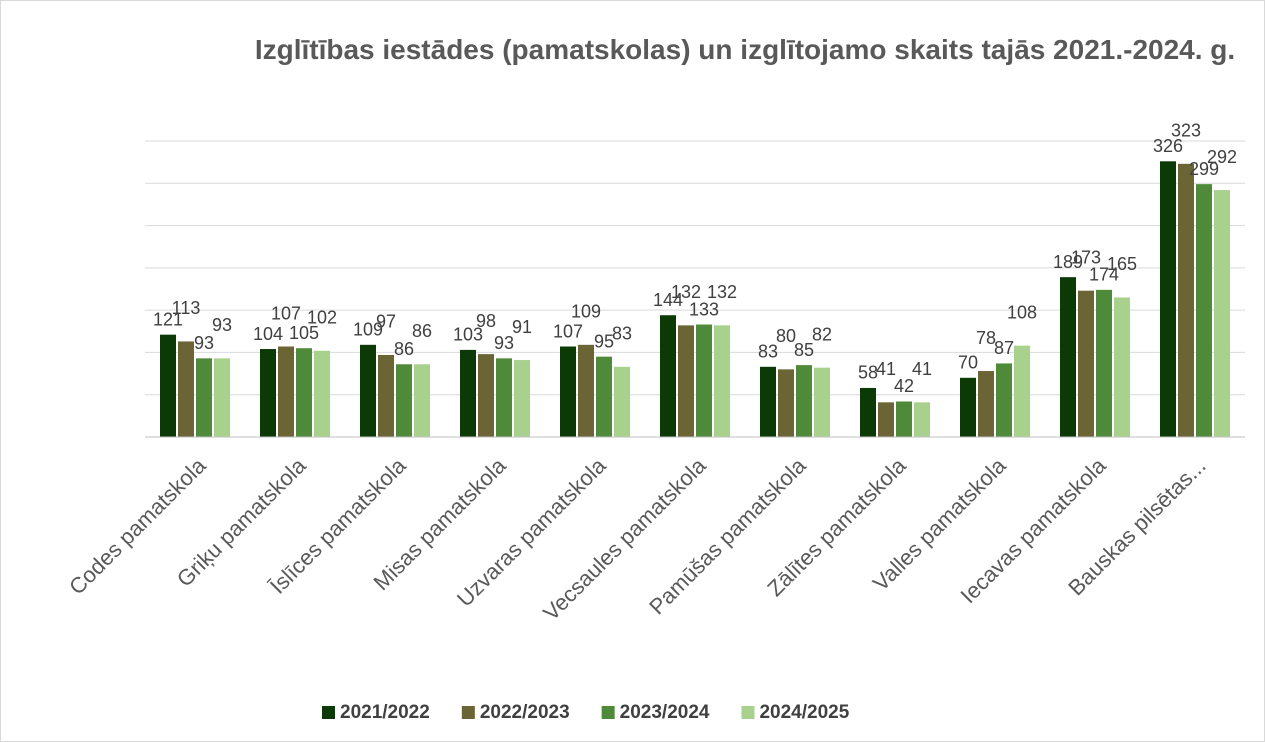 The width and height of the screenshot is (1265, 742). I want to click on data-label: 173, so click(1086, 257).